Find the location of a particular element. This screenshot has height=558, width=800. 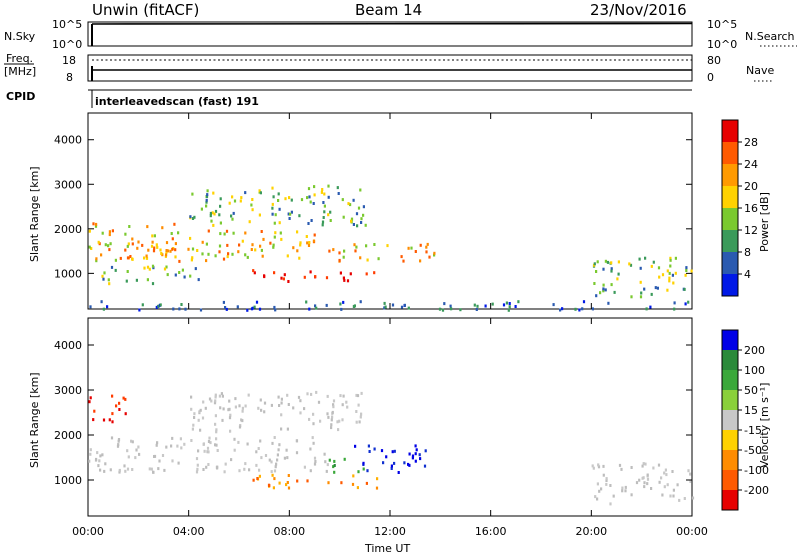

colorbar-tick-label: 16 is located at coordinates (751, 208).